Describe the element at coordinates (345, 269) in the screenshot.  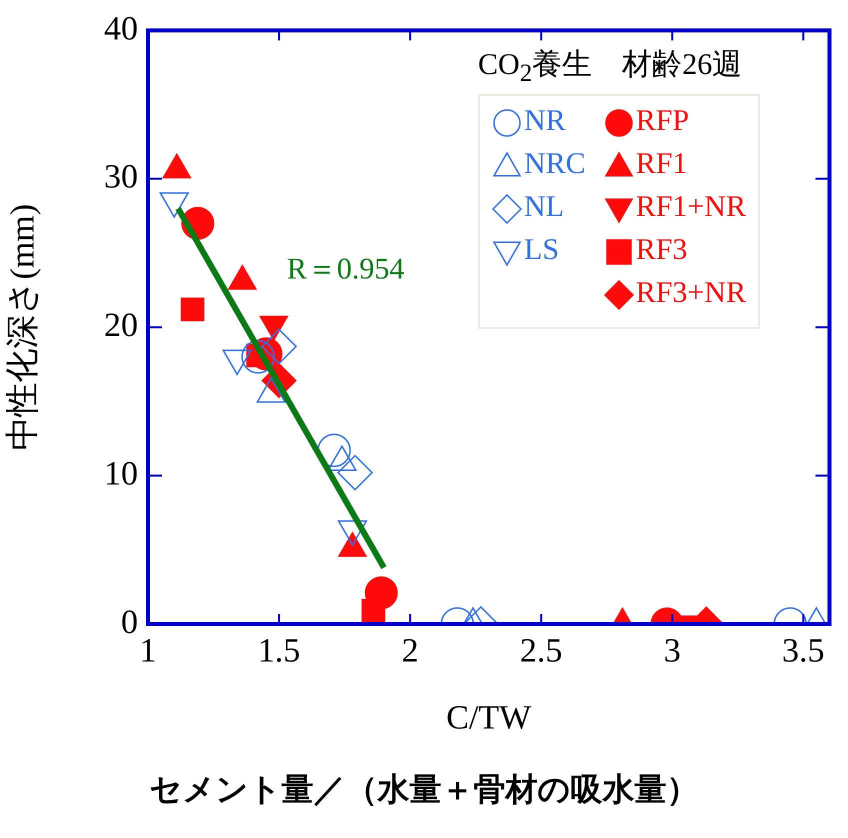
I see `annotation: R＝0.954` at that location.